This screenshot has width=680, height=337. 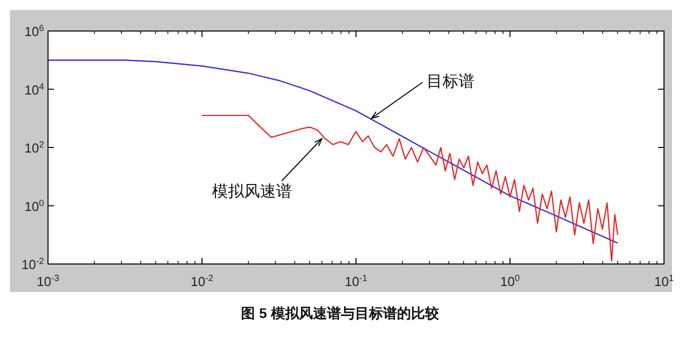 I want to click on x-tick-label: 10$^{-2}$, so click(x=202, y=281).